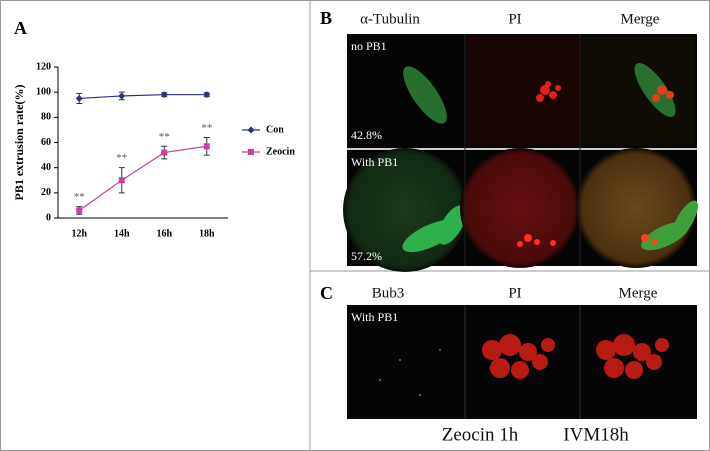  What do you see at coordinates (326, 18) in the screenshot?
I see `panel-letter: B` at bounding box center [326, 18].